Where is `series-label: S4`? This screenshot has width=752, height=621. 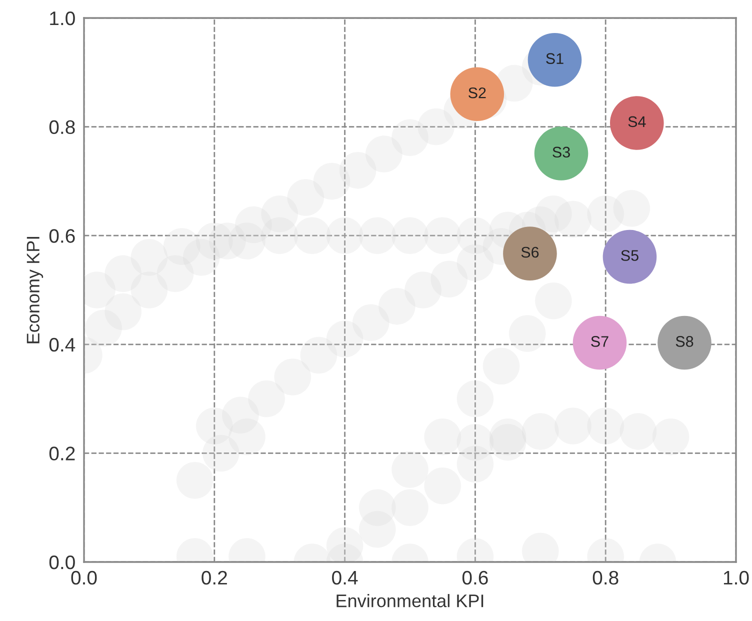
series-label: S4 is located at coordinates (637, 122).